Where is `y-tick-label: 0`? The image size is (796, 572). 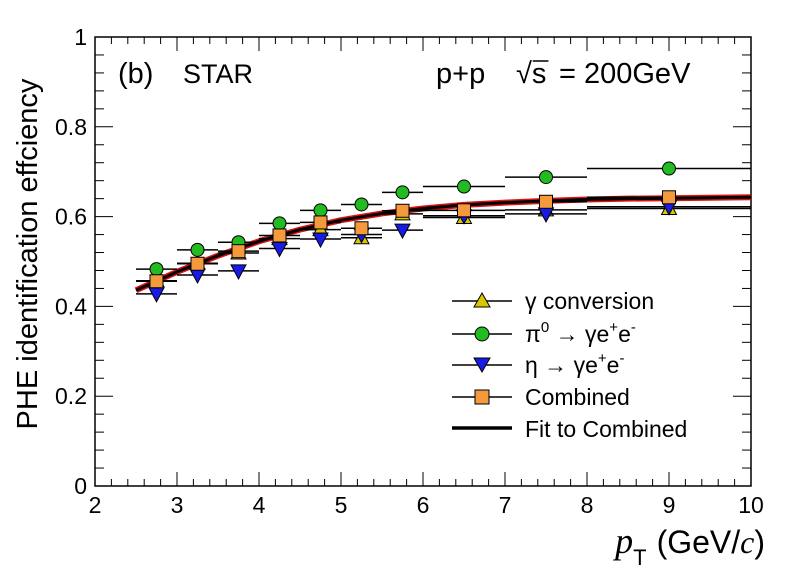
y-tick-label: 0 is located at coordinates (80, 486).